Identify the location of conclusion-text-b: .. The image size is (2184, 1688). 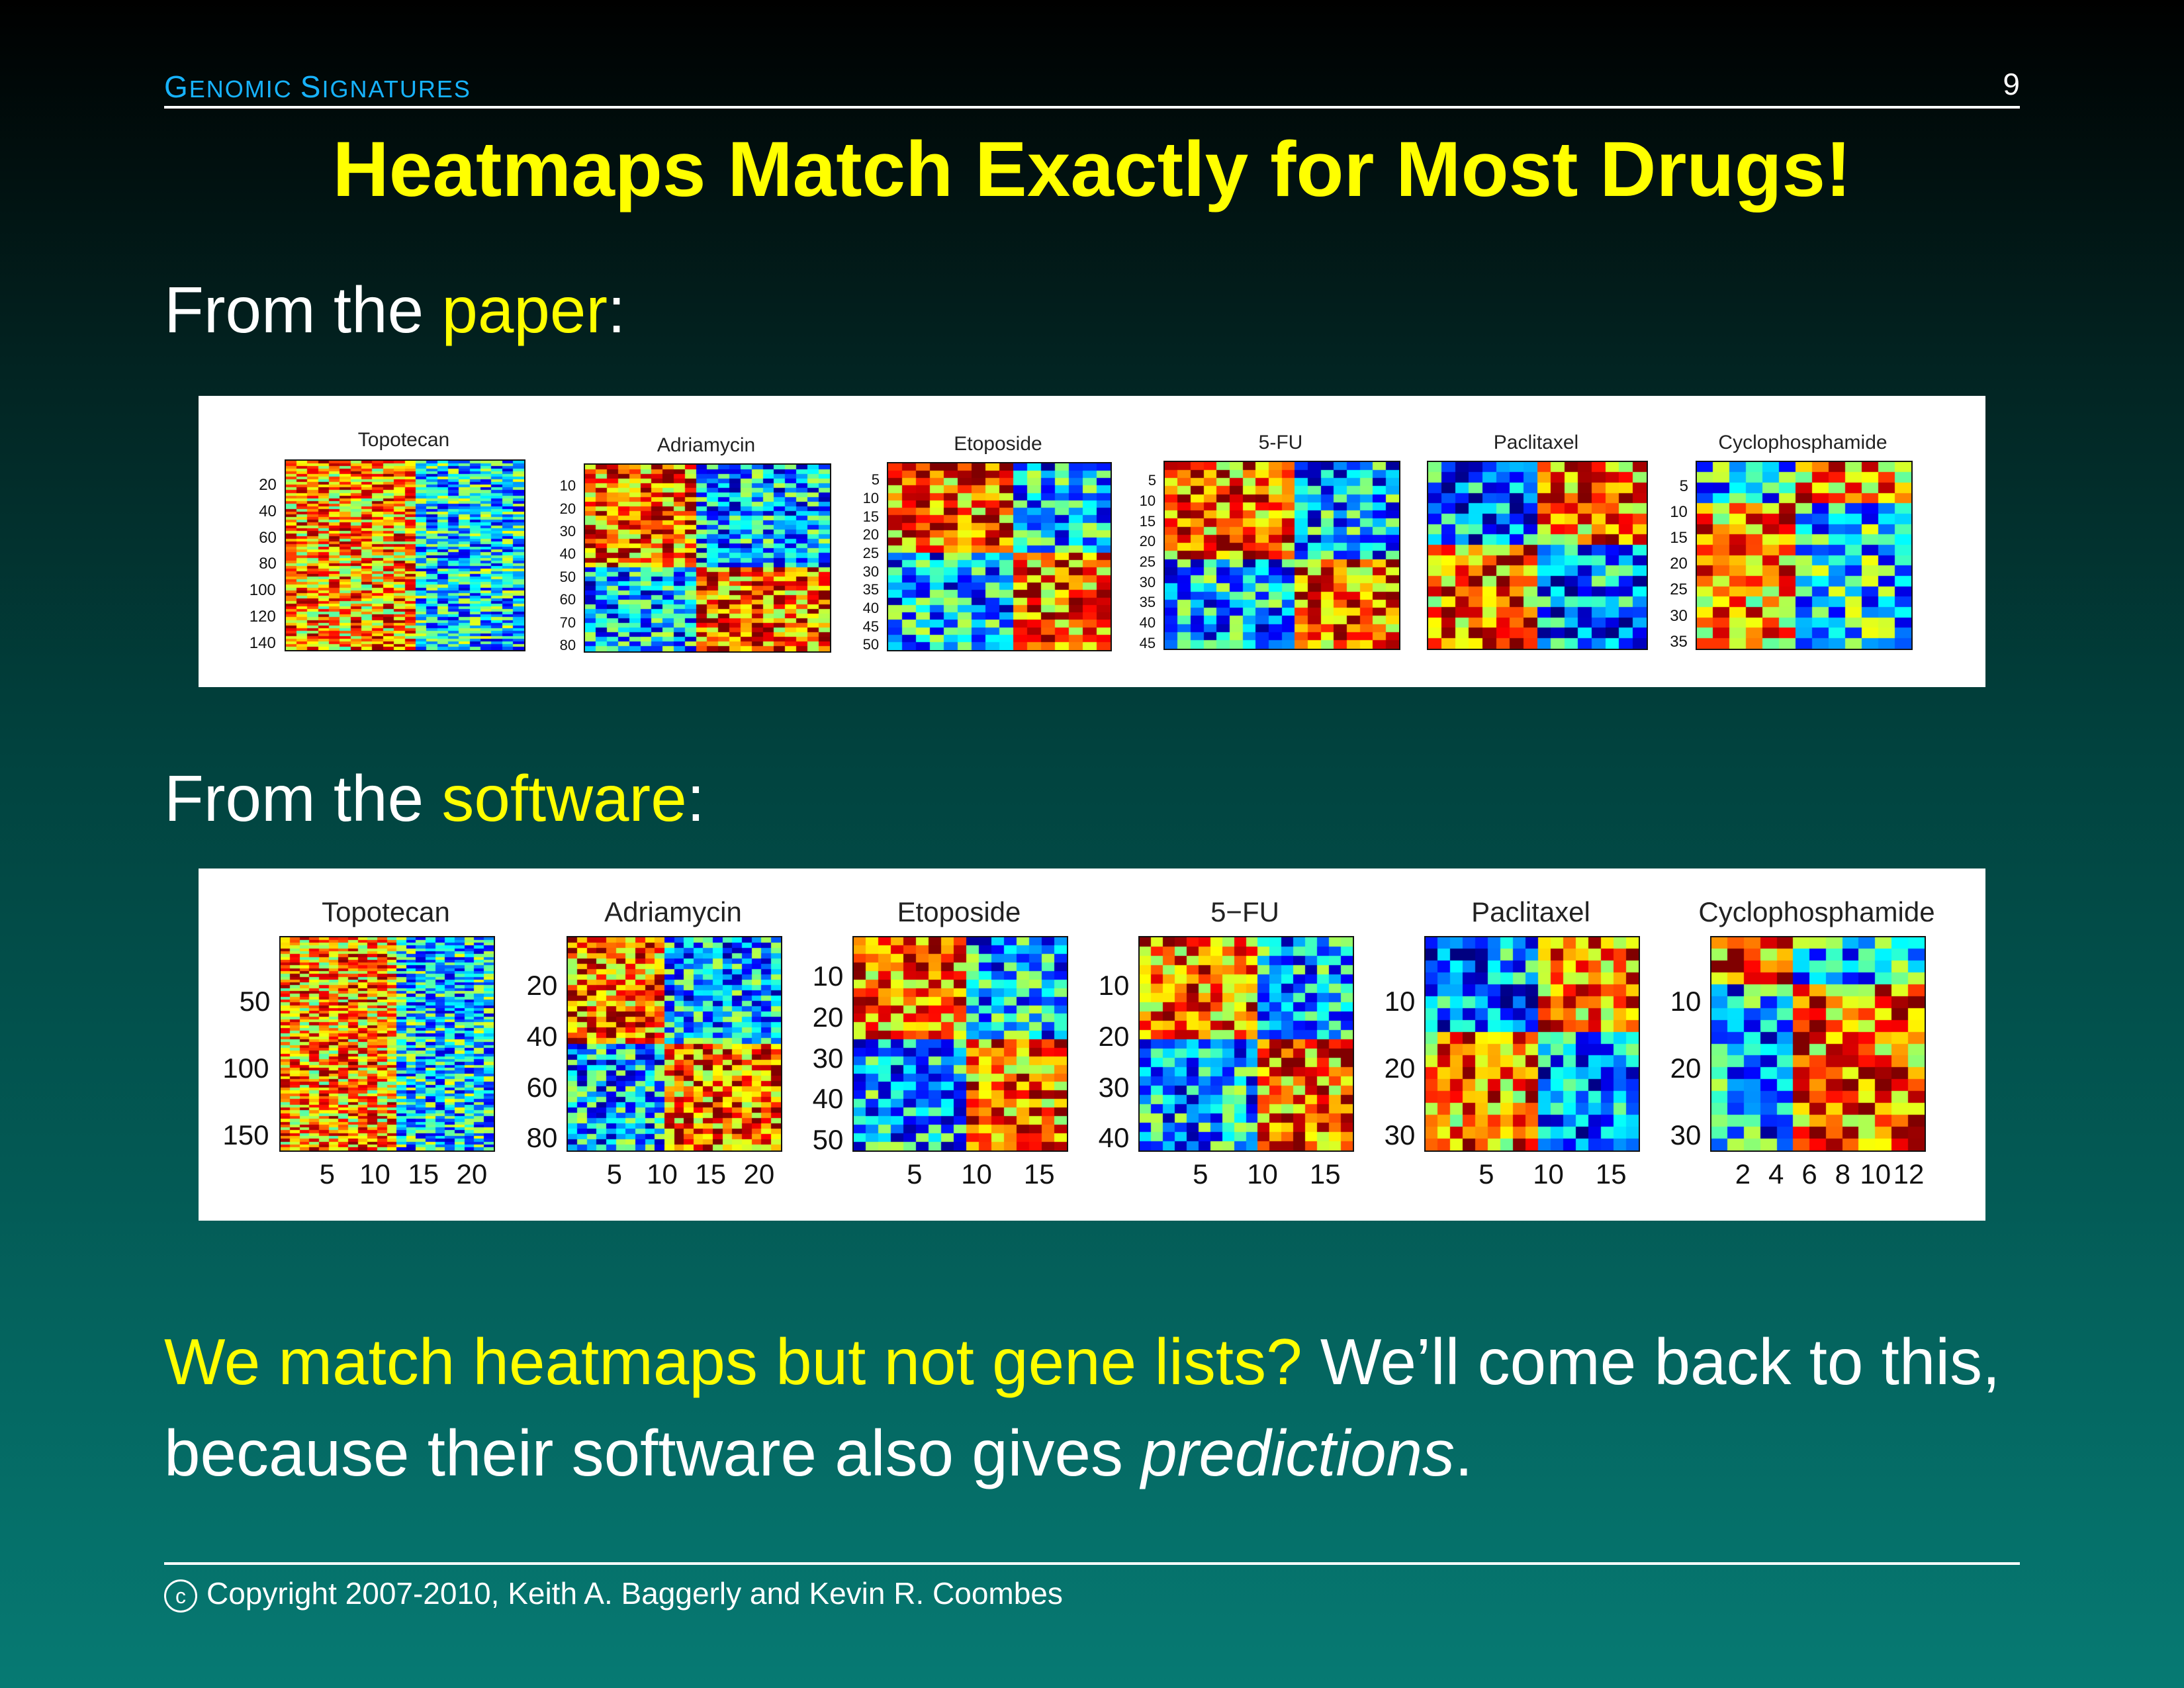
(1464, 1453).